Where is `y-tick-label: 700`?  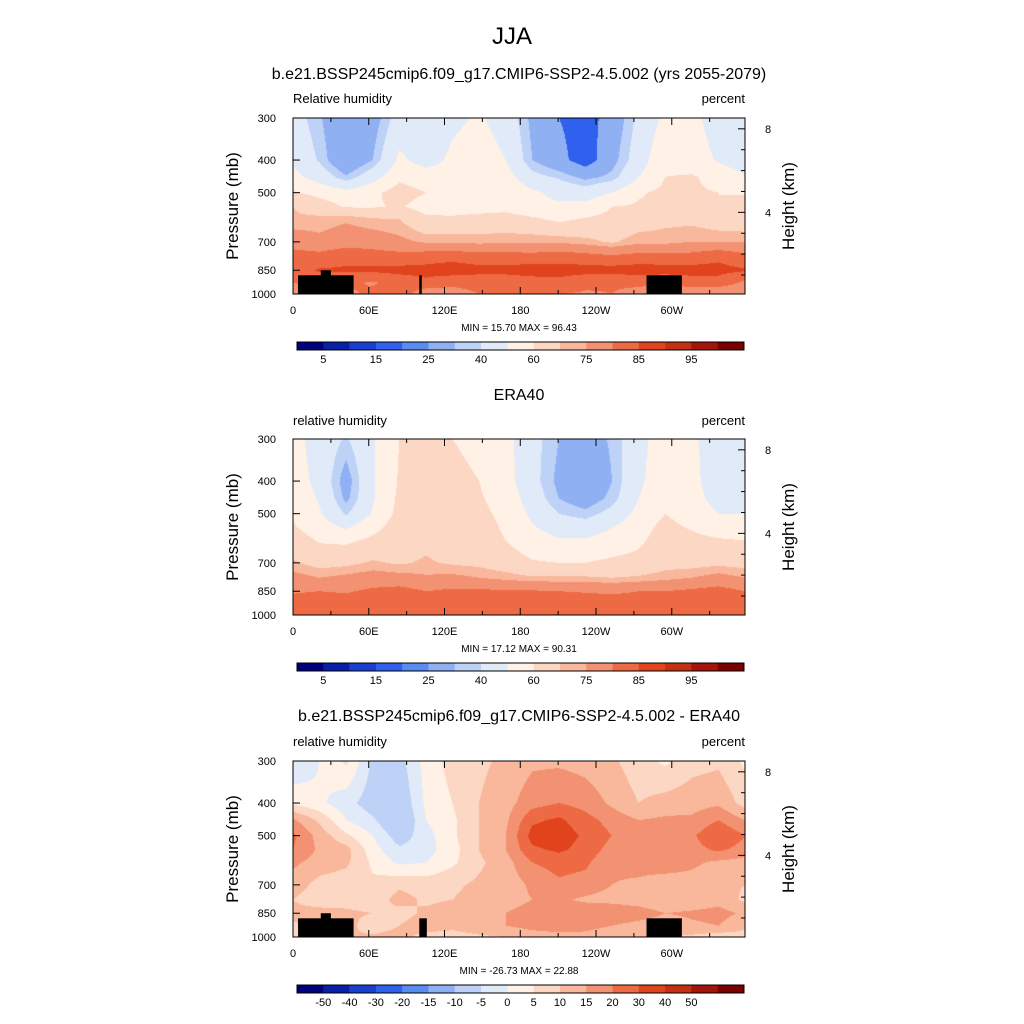 y-tick-label: 700 is located at coordinates (267, 886).